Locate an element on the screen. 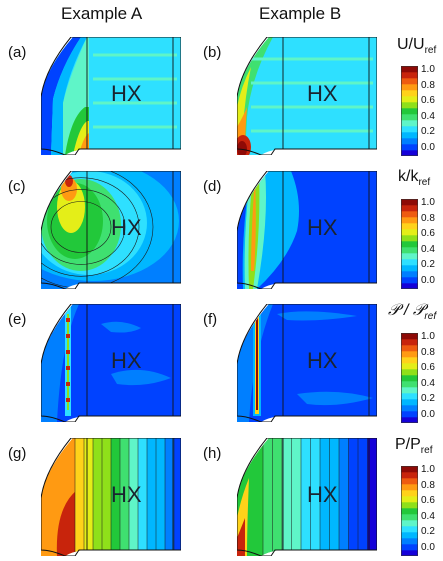  contour-panel-g: HX is located at coordinates (111, 497).